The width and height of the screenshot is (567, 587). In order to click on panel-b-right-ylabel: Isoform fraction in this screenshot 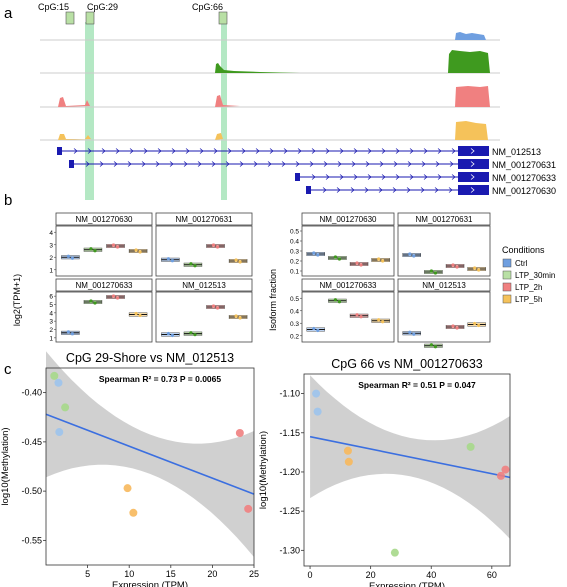, I will do `click(273, 300)`.